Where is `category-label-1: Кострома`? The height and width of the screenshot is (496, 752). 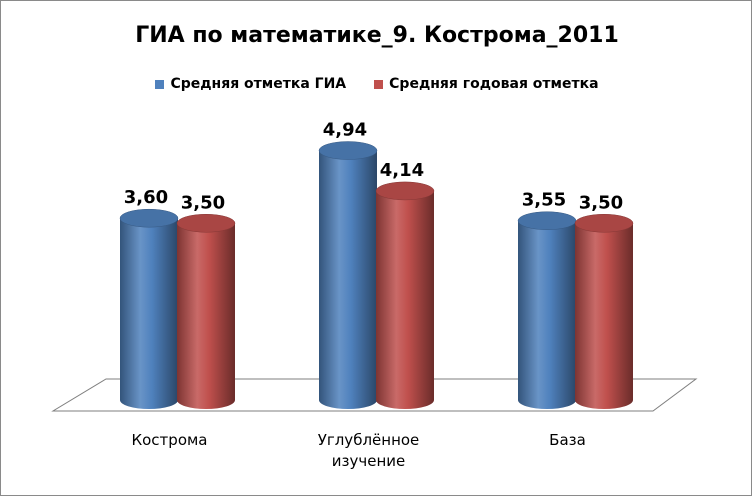 category-label-1: Кострома is located at coordinates (170, 440).